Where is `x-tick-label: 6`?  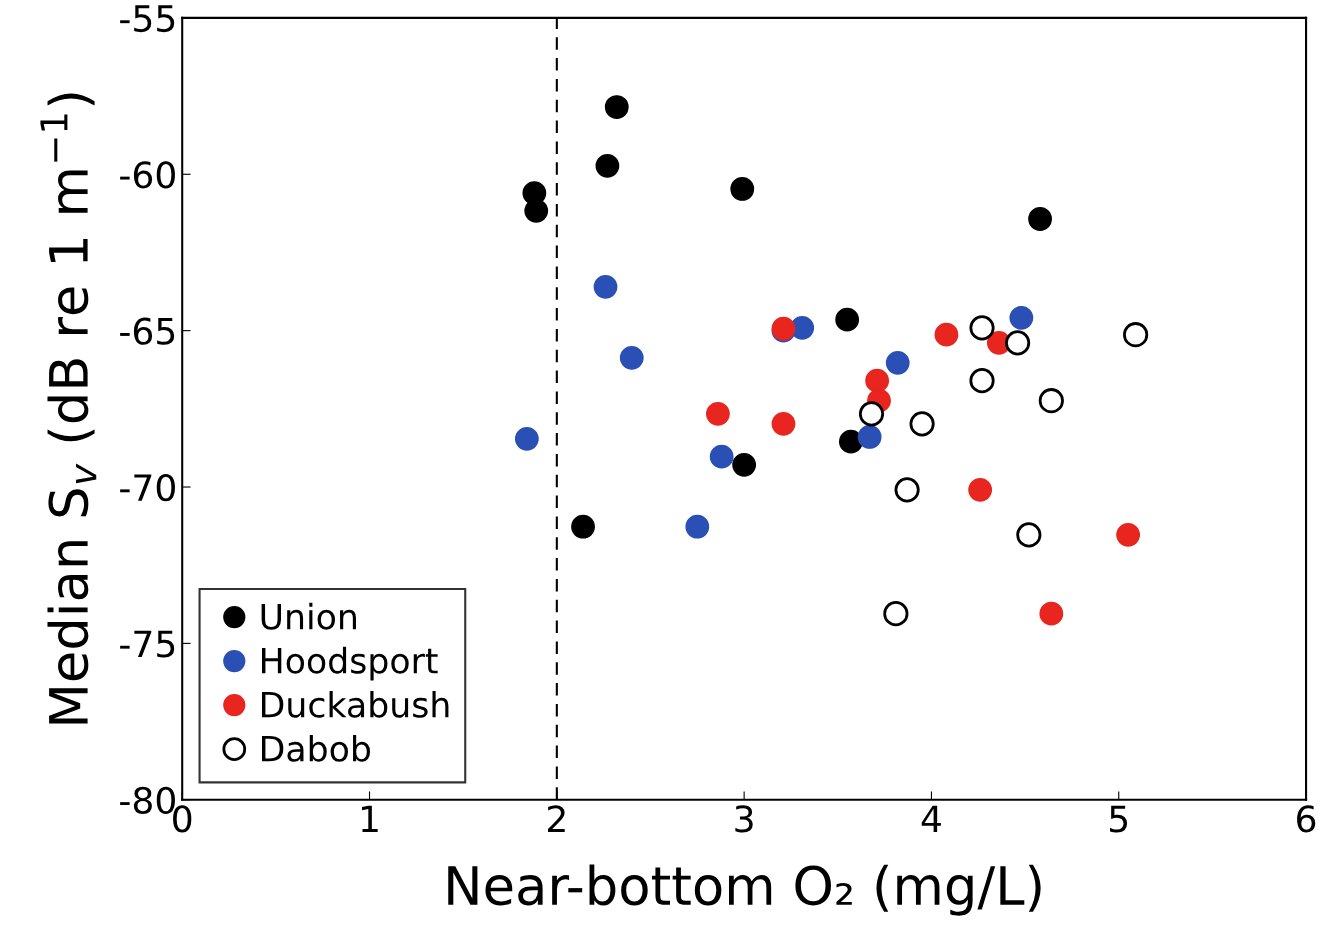 x-tick-label: 6 is located at coordinates (1306, 819).